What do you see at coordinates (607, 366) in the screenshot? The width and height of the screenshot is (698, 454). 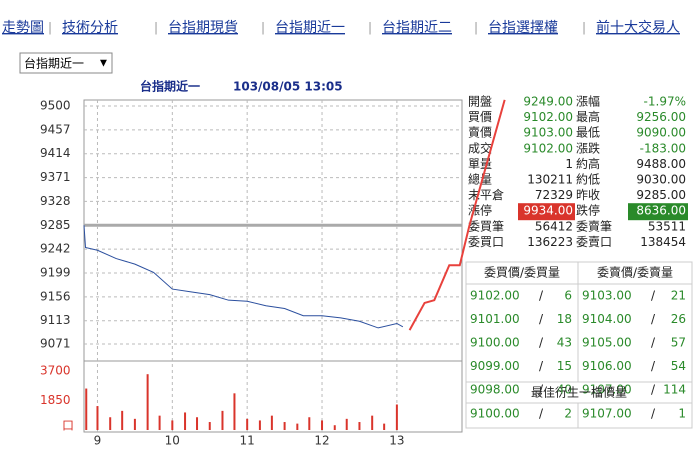 I see `ask-price: 9106.00` at bounding box center [607, 366].